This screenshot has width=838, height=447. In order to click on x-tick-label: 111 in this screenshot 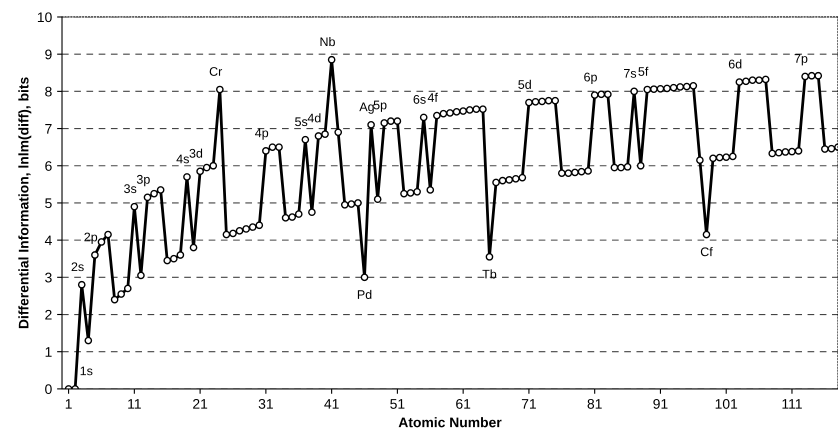, I will do `click(792, 404)`.